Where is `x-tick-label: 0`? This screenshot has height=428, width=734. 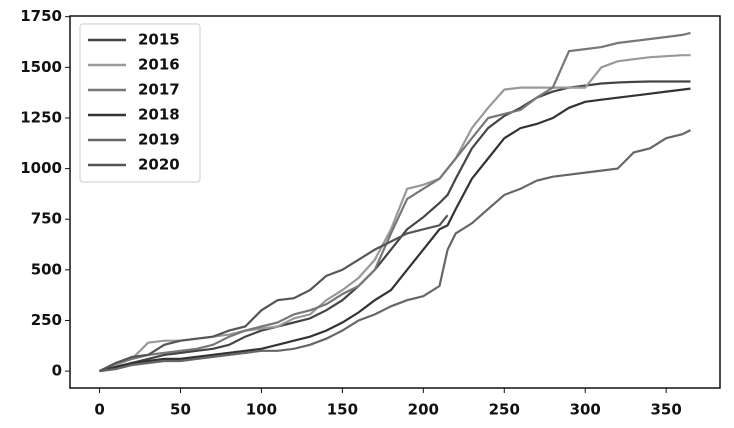
x-tick-label: 0 is located at coordinates (99, 410).